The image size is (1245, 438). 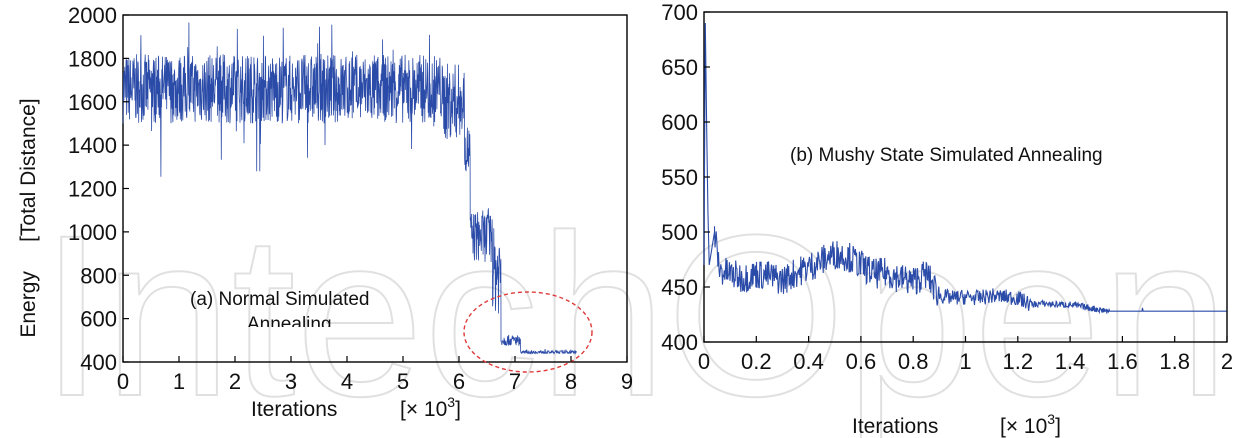 What do you see at coordinates (28, 217) in the screenshot?
I see `chart-a-y-axis-label: Energy [Total Distance]` at bounding box center [28, 217].